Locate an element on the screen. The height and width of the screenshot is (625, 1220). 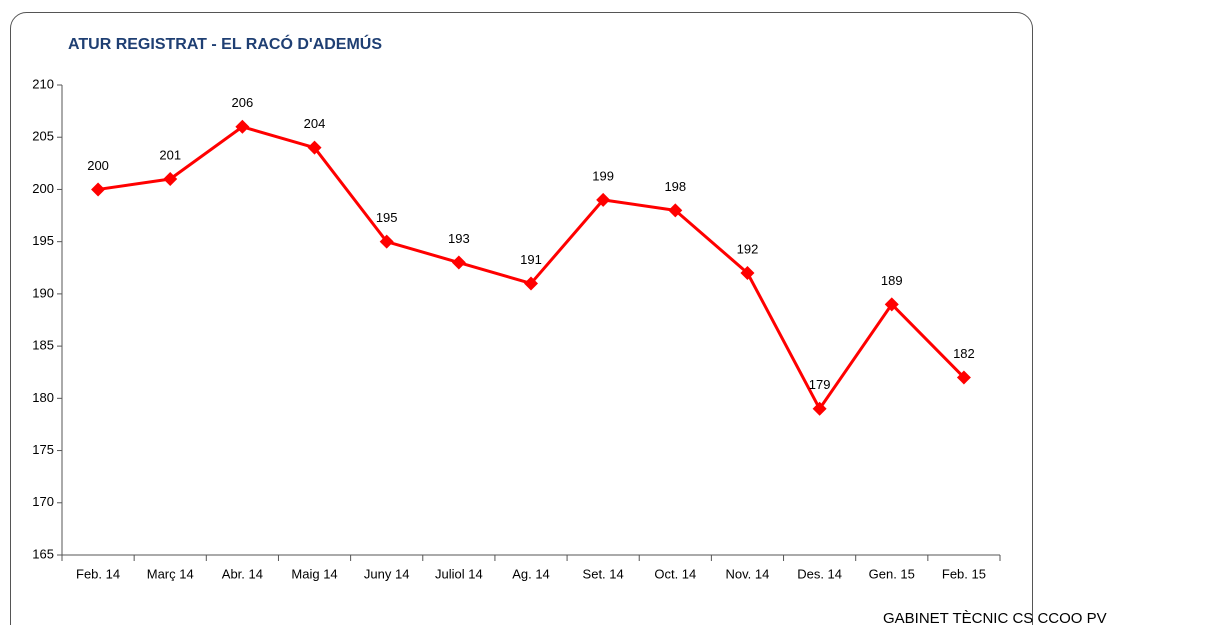
data-label: 182 is located at coordinates (964, 353).